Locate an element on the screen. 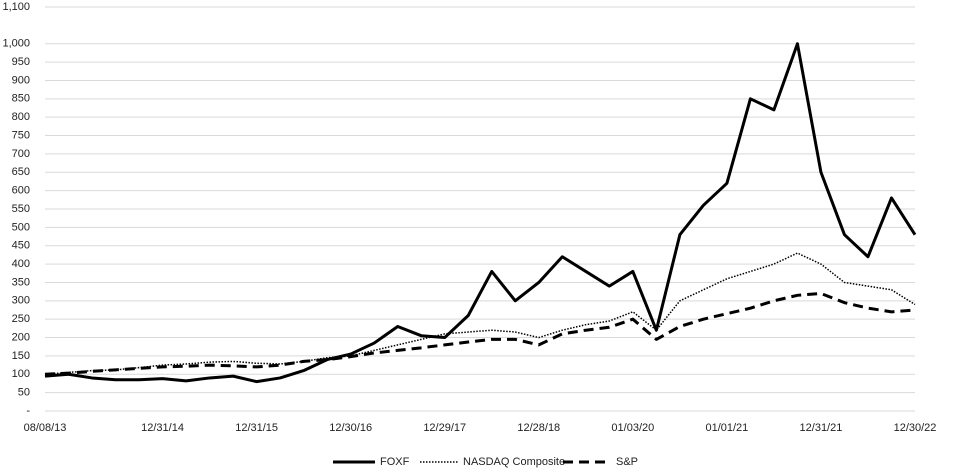  x-tick-label: 12/30/22 is located at coordinates (915, 428).